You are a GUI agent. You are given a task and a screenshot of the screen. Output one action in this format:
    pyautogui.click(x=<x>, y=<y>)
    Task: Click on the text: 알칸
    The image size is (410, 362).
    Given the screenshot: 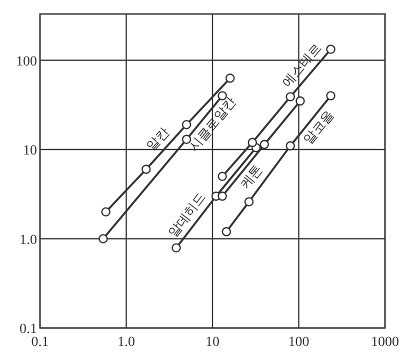 What is the action you would take?
    pyautogui.click(x=158, y=139)
    